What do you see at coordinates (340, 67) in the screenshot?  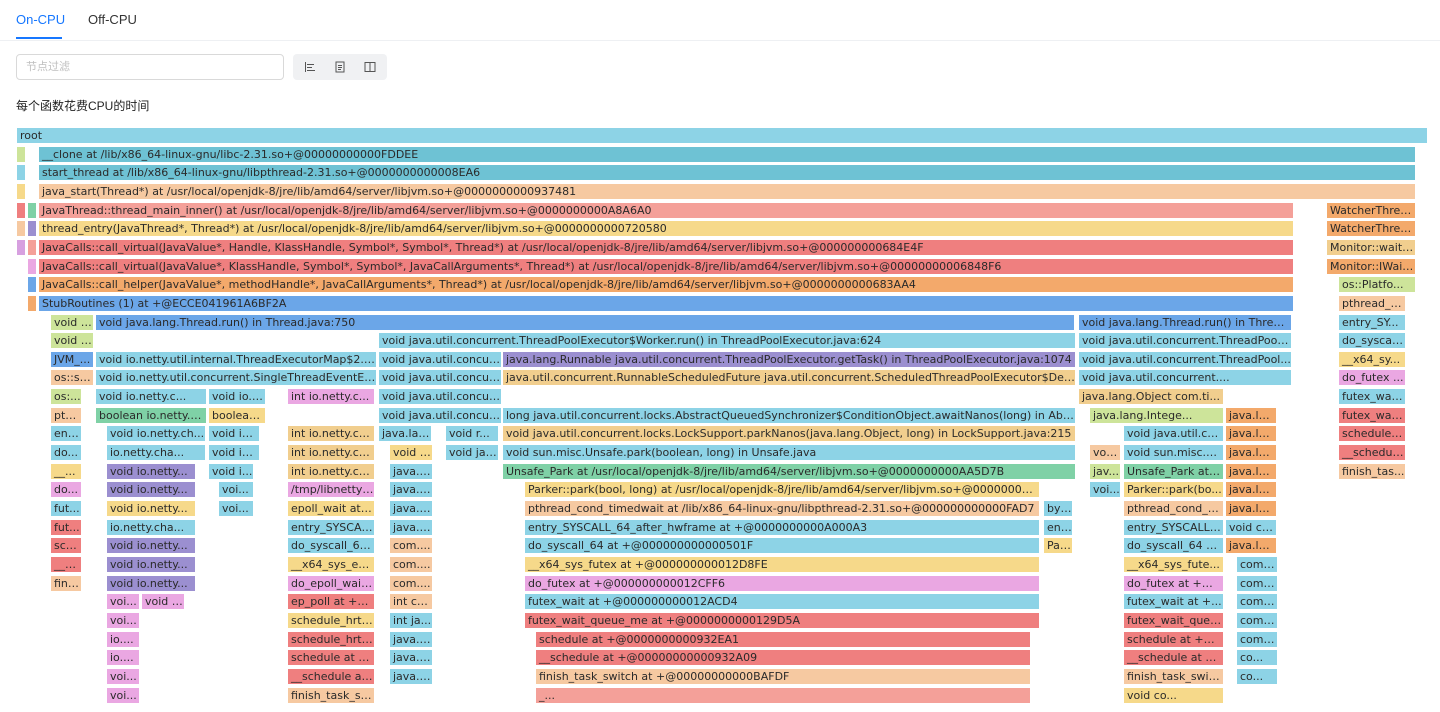 I see `document-view-button` at bounding box center [340, 67].